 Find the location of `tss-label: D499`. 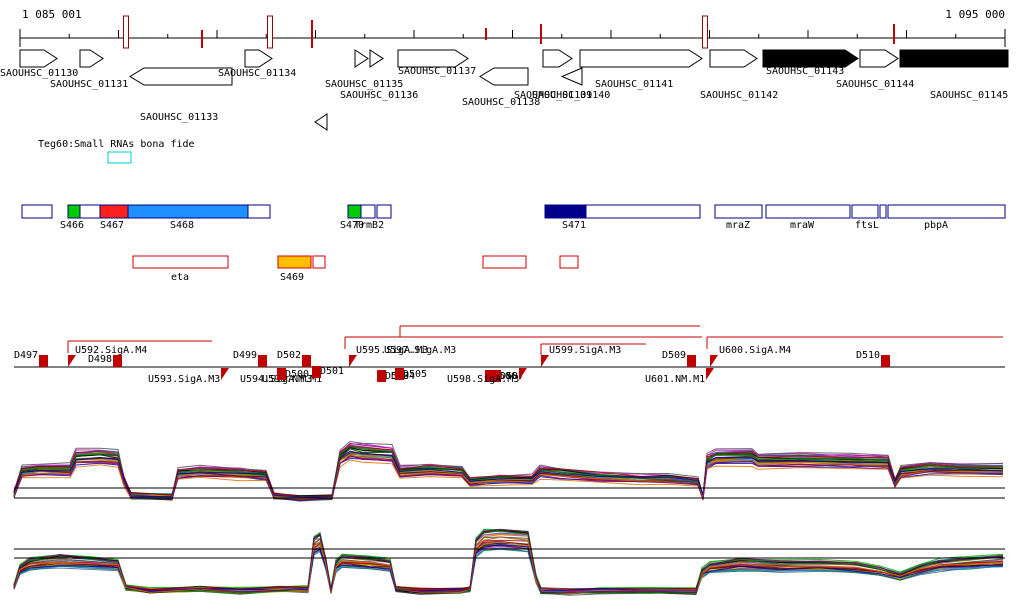

tss-label: D499 is located at coordinates (245, 355).